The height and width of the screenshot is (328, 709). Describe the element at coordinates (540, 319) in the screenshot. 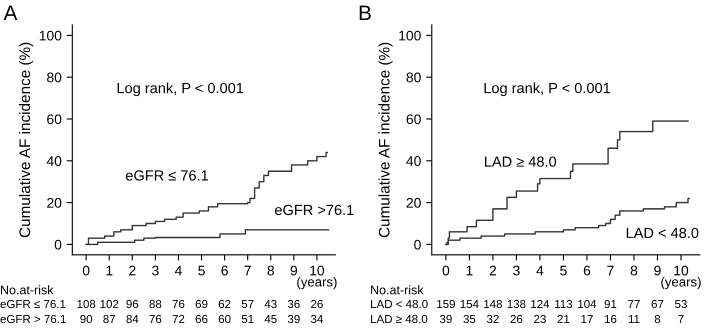

I see `text: 23` at that location.